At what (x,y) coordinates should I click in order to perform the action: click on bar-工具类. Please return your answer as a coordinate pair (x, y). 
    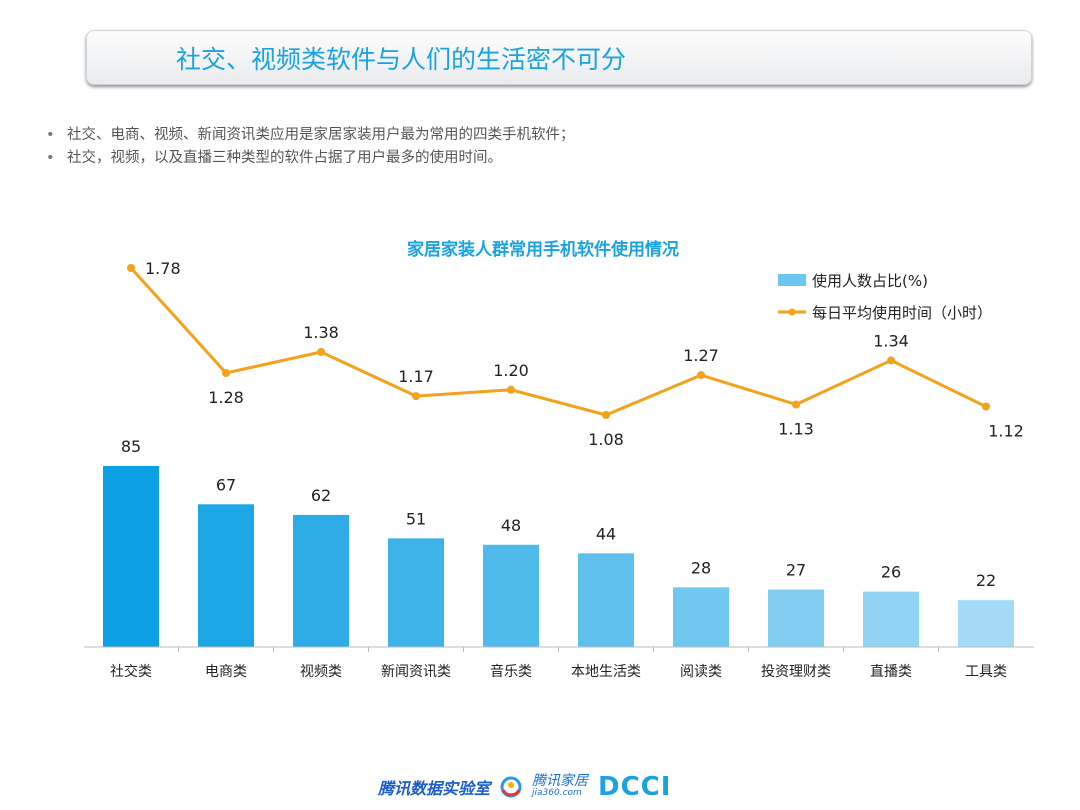
    Looking at the image, I should click on (986, 623).